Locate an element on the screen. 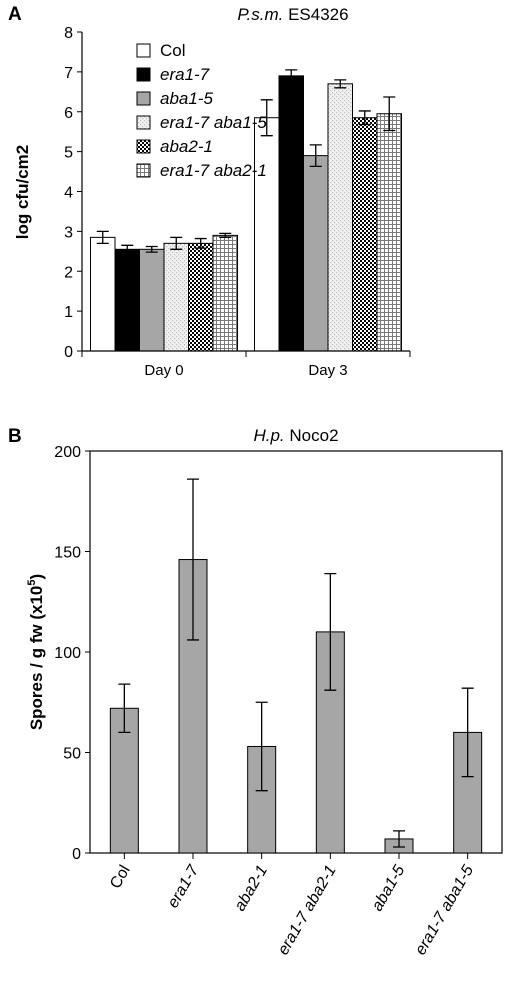 The width and height of the screenshot is (520, 984). panel-a-legend-label: era1-7 aba1-5 is located at coordinates (213, 122).